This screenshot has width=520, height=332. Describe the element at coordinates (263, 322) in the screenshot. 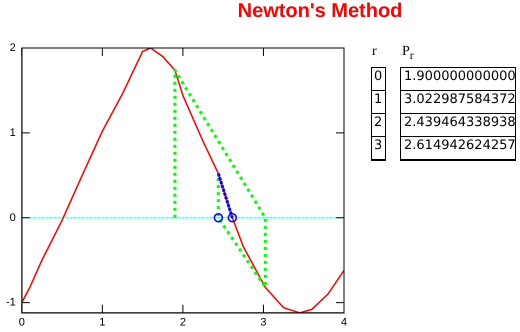

I see `x-tick-label: 3` at that location.